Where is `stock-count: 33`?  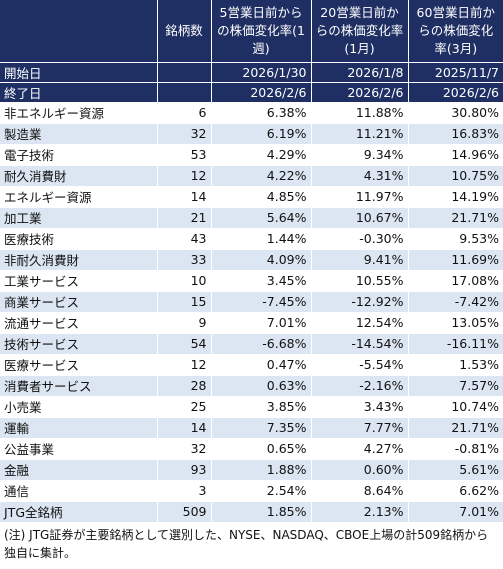
stock-count: 33 is located at coordinates (184, 260).